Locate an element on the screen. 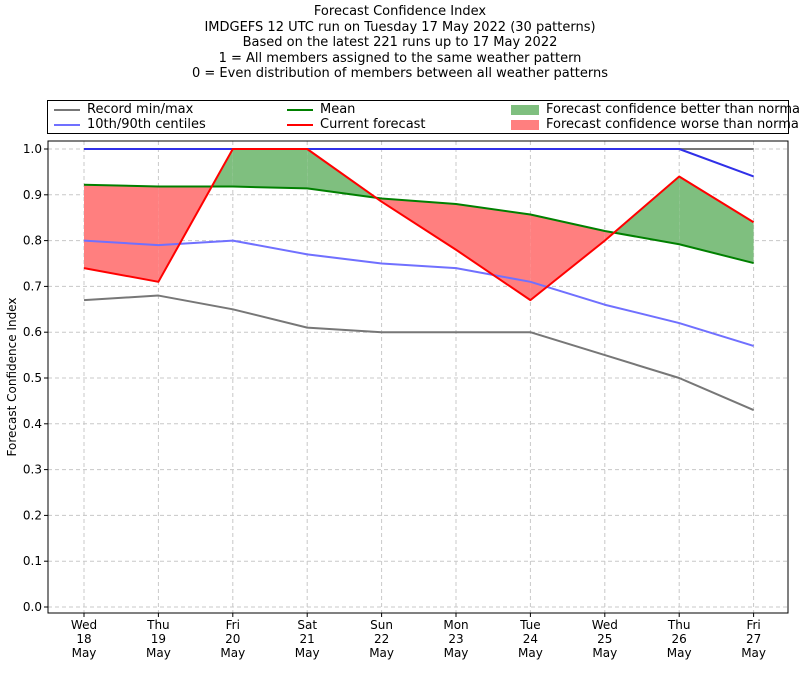 This screenshot has width=800, height=676. y-tick-label: 0.1 is located at coordinates (32, 561).